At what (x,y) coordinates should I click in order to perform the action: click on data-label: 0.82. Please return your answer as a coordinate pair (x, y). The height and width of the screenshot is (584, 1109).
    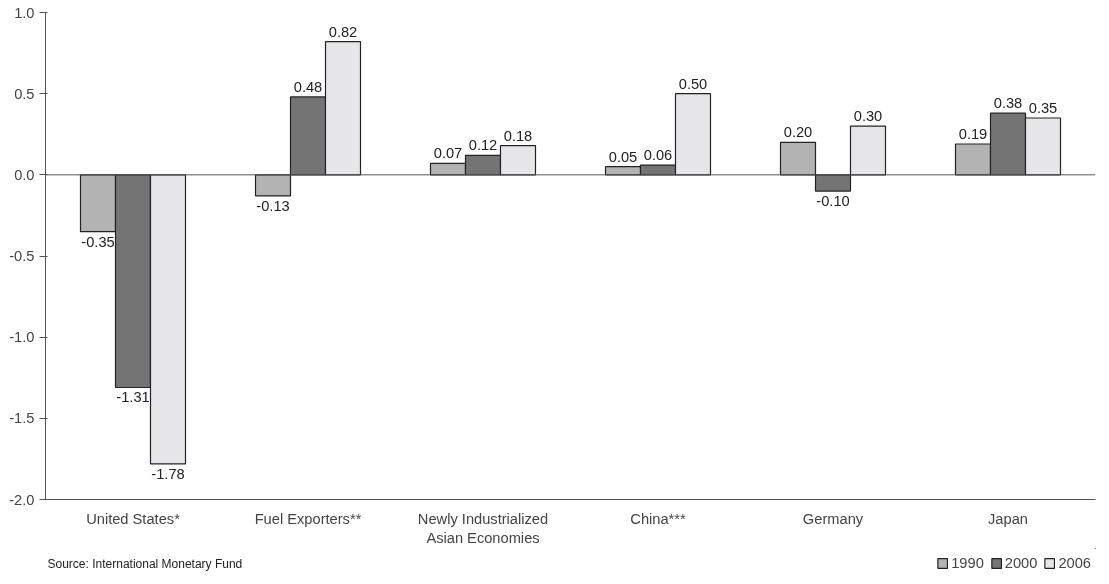
    Looking at the image, I should click on (343, 31).